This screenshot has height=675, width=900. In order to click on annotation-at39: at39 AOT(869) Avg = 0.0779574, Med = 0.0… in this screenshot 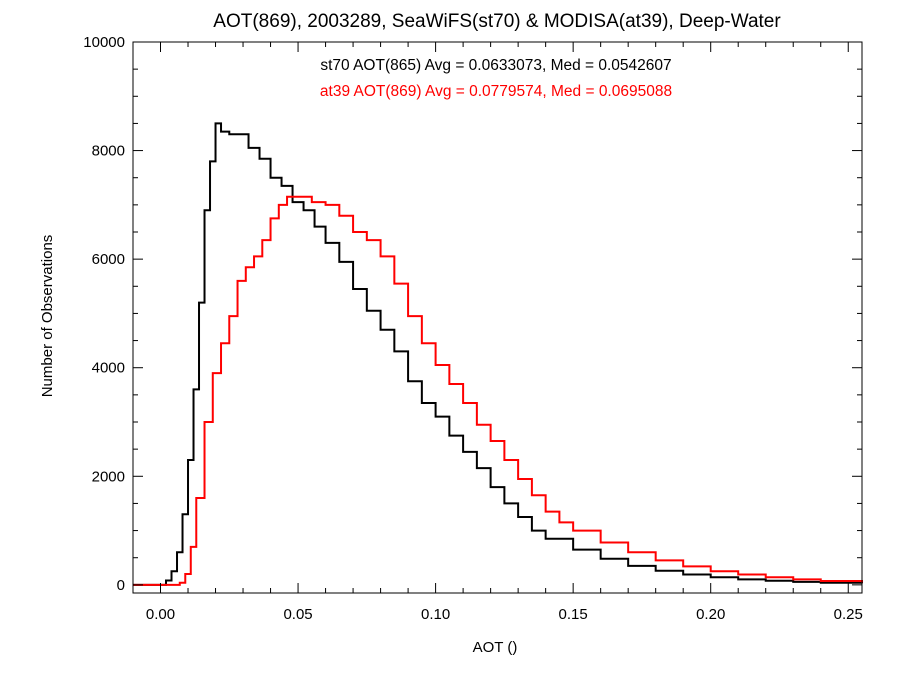, I will do `click(496, 91)`.